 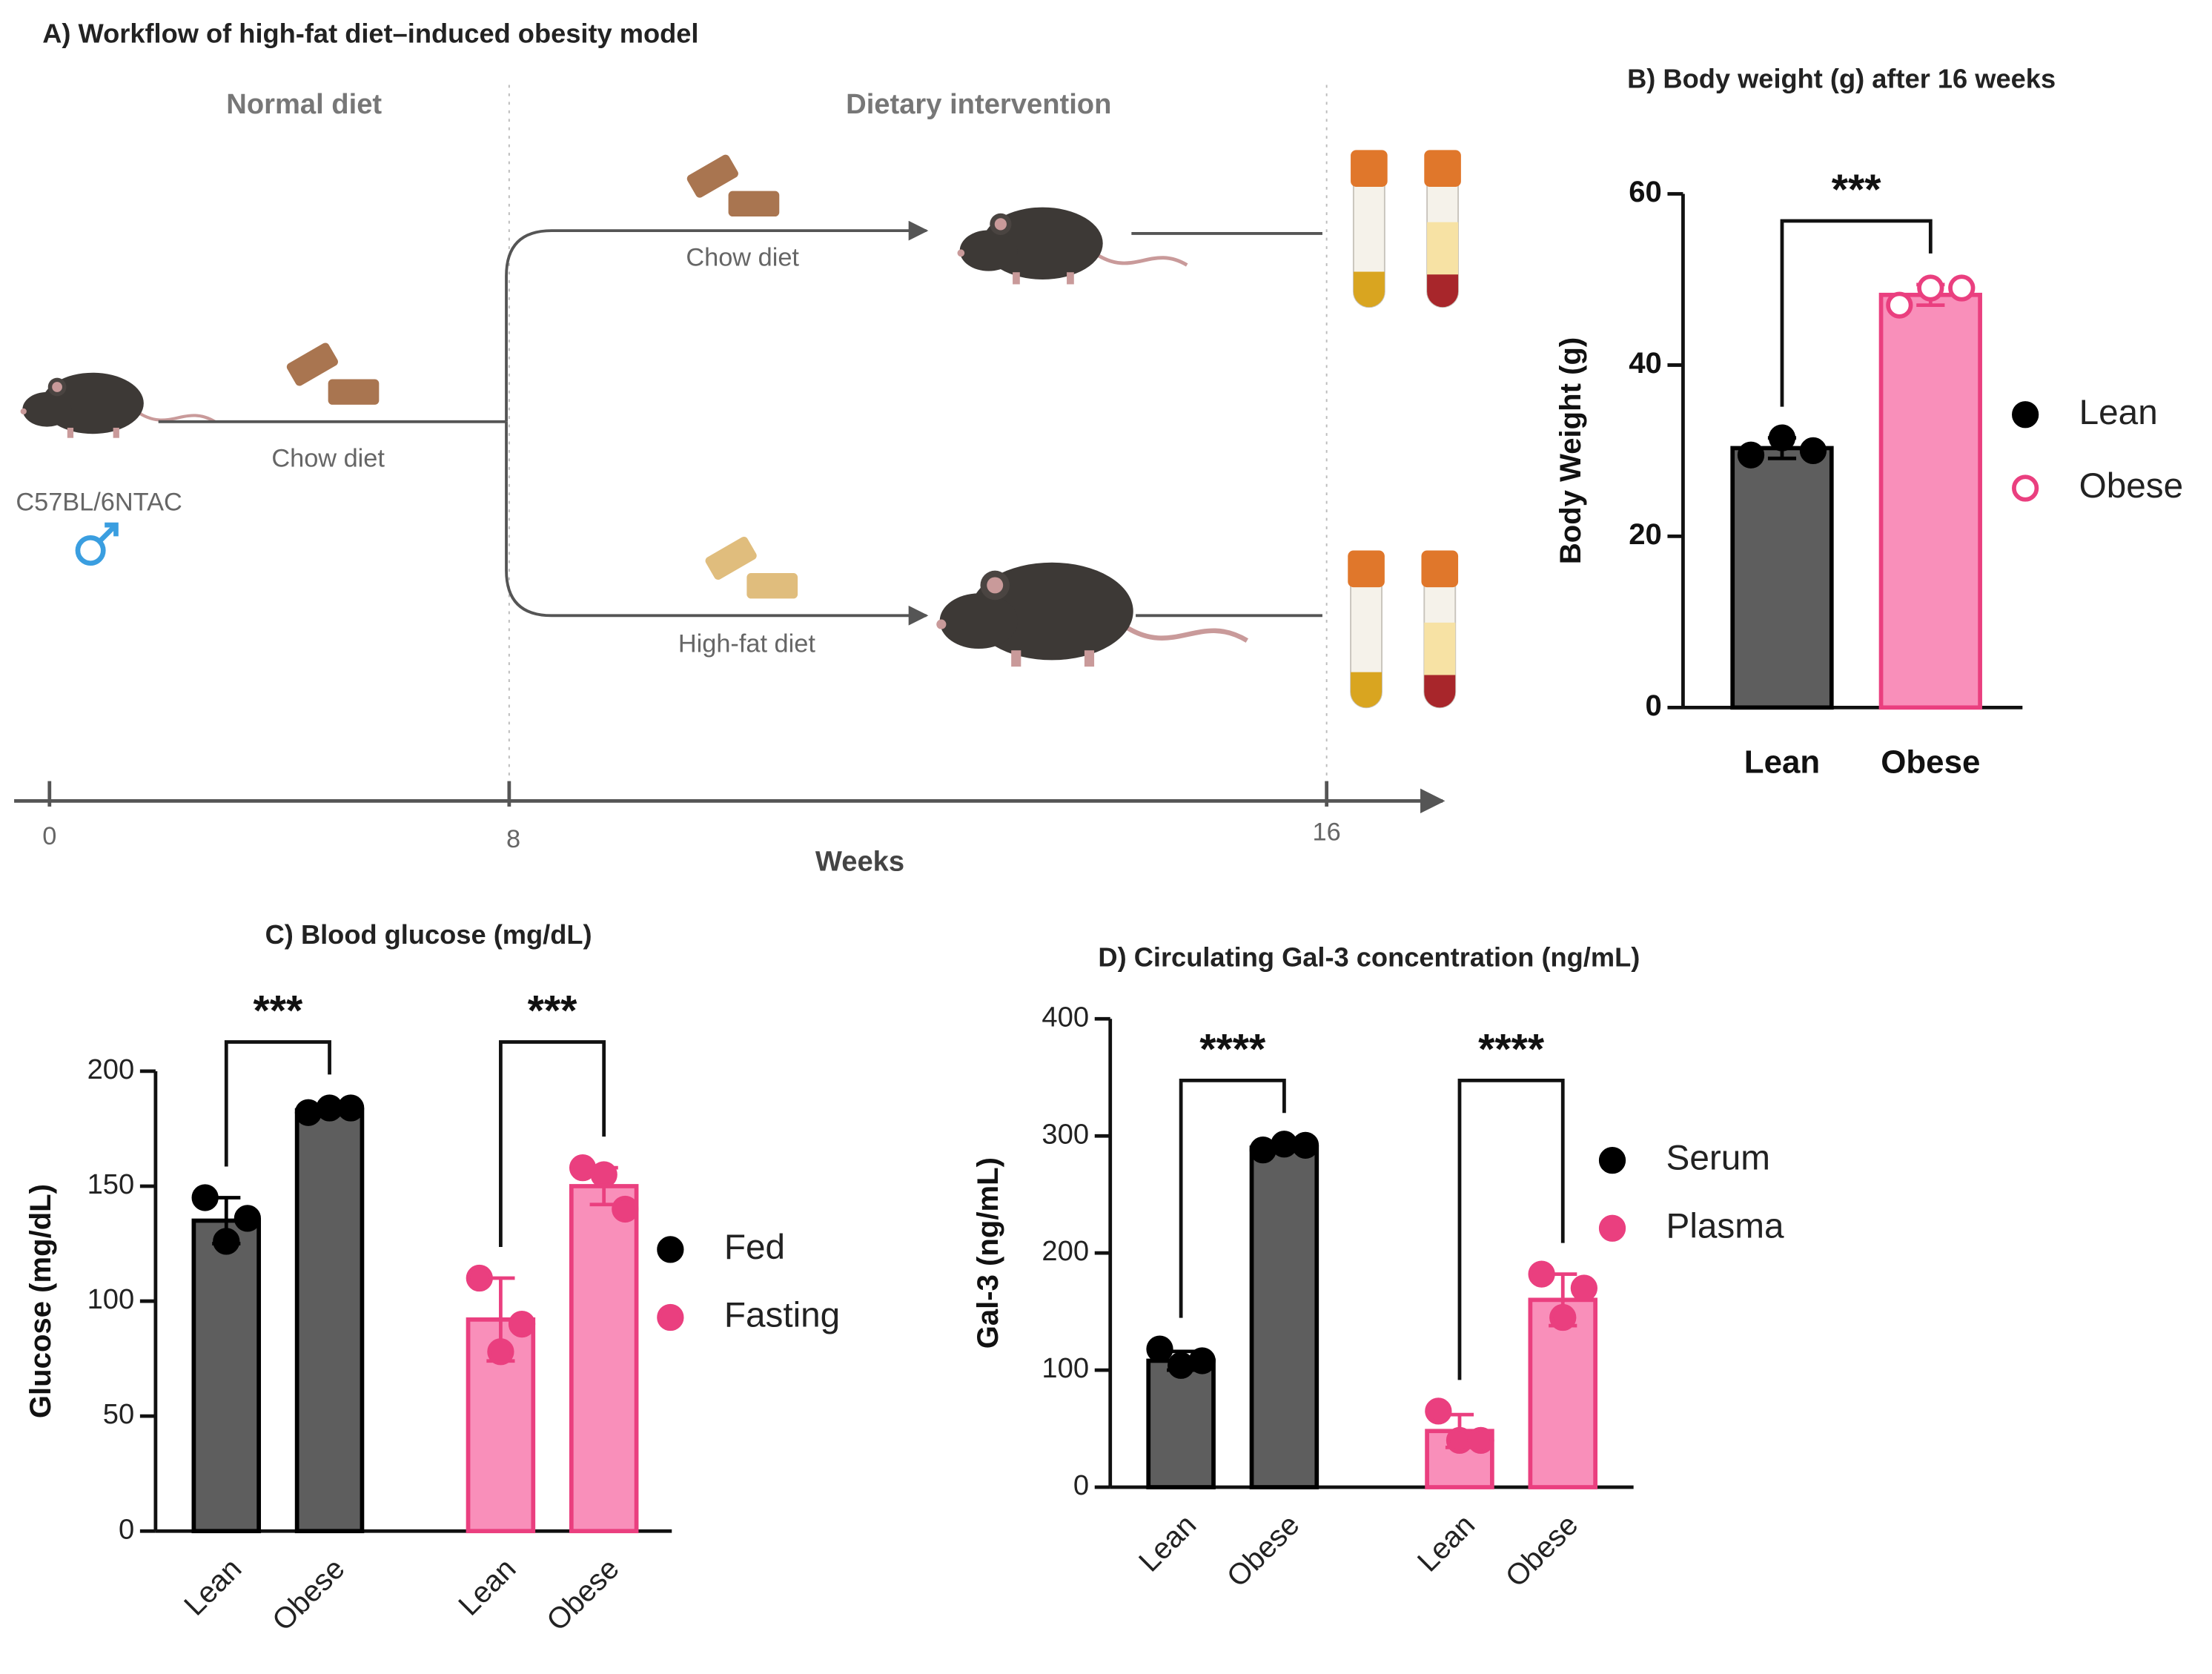 What do you see at coordinates (513, 839) in the screenshot?
I see `timeline-tick-label: 8` at bounding box center [513, 839].